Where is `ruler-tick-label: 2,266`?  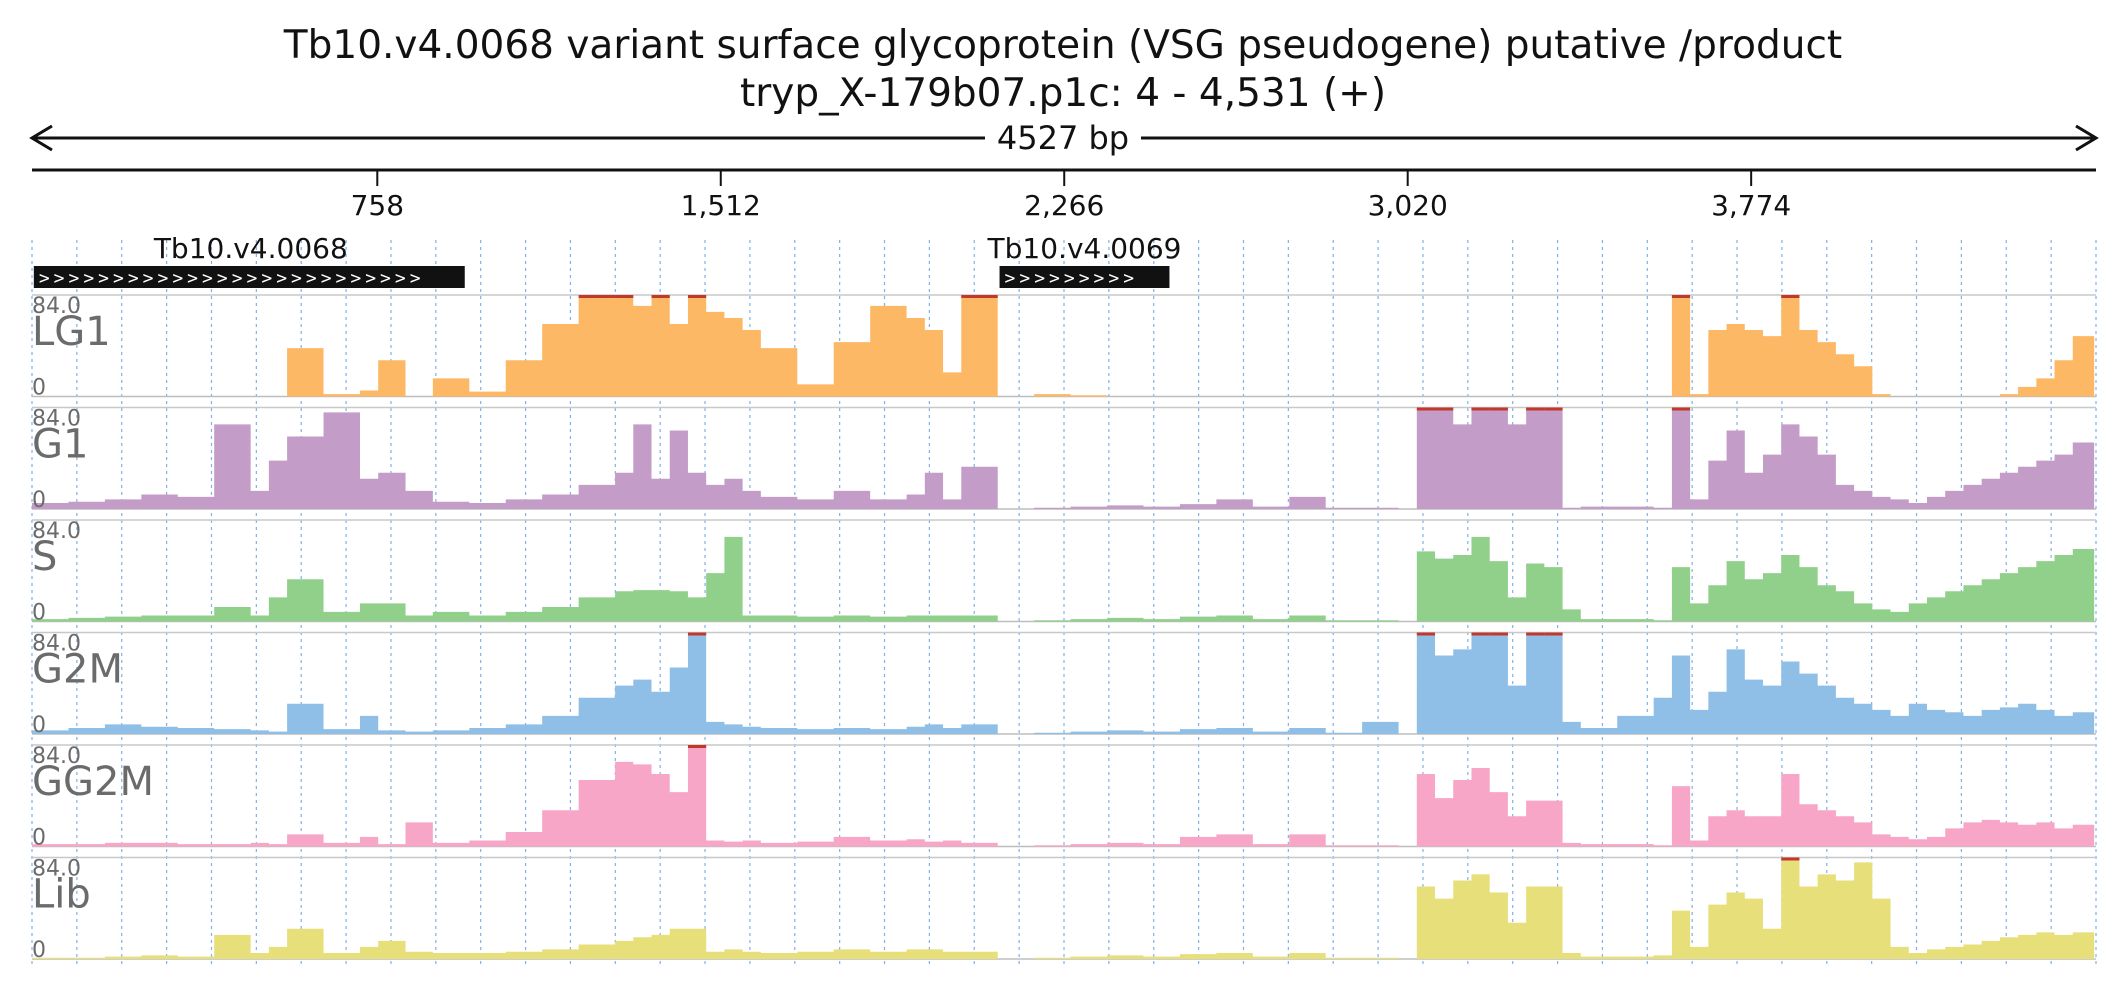 ruler-tick-label: 2,266 is located at coordinates (1064, 205).